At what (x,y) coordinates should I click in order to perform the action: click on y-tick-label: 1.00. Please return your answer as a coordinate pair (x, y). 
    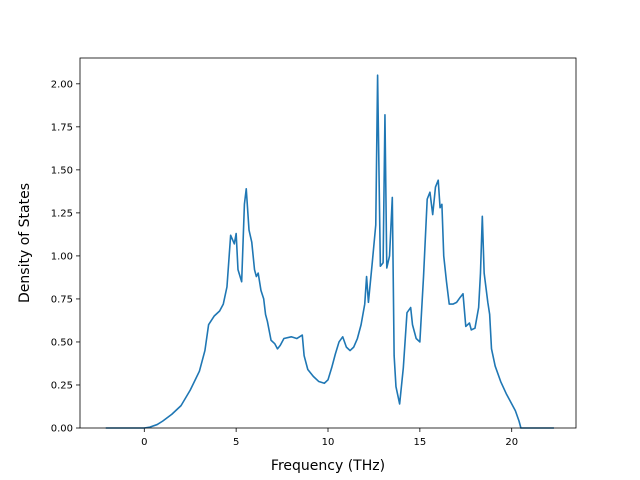
    Looking at the image, I should click on (62, 256).